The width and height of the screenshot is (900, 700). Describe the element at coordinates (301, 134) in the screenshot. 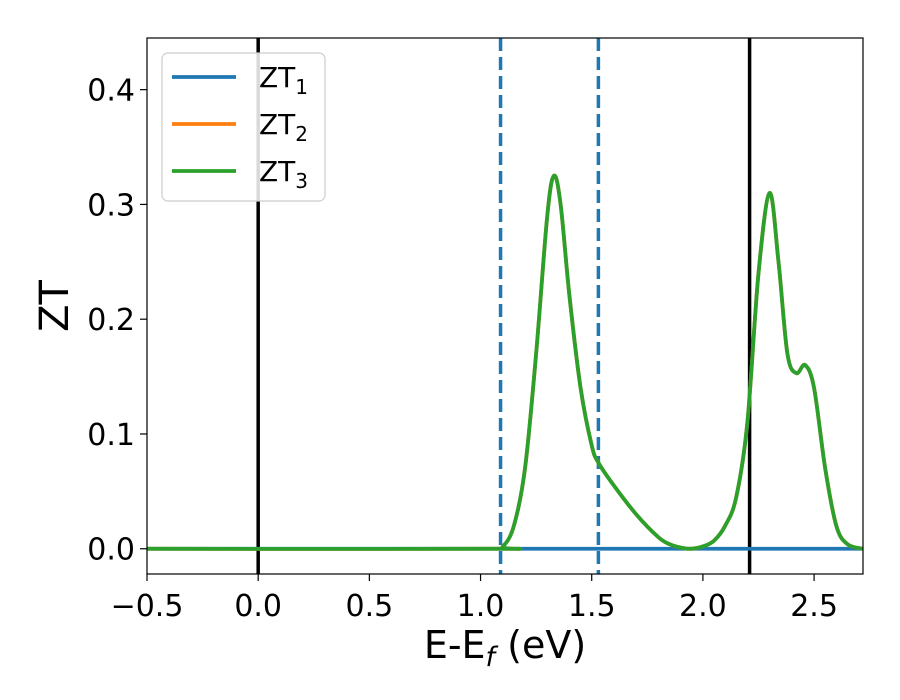

I see `legend-label-subscript: 2` at that location.